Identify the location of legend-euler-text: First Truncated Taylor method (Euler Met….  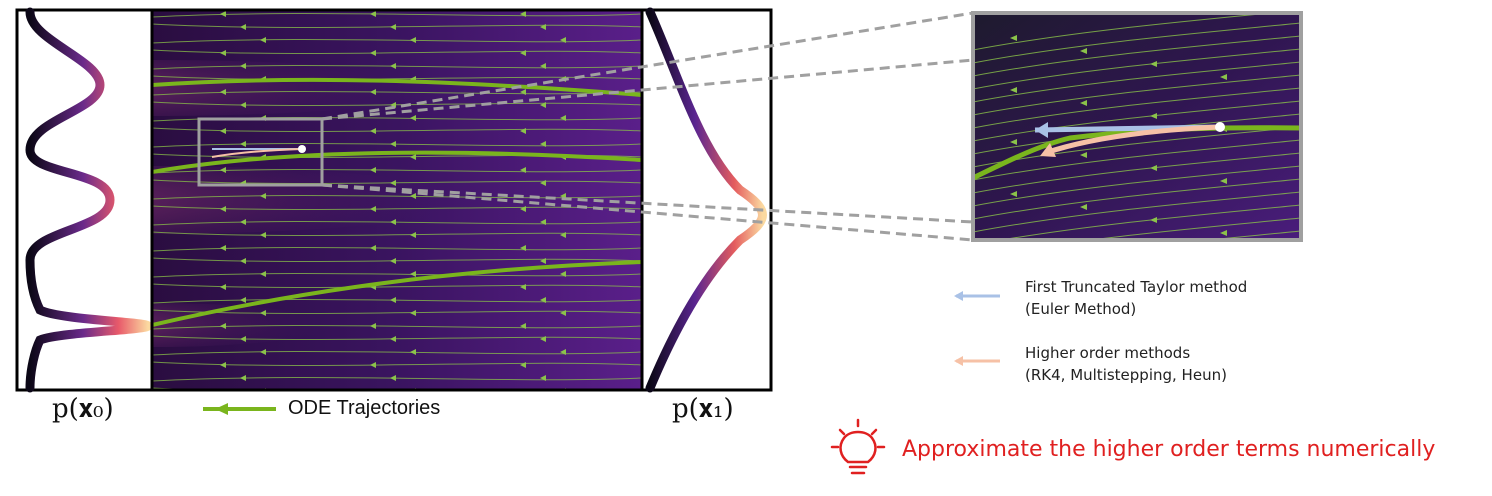
(1136, 298).